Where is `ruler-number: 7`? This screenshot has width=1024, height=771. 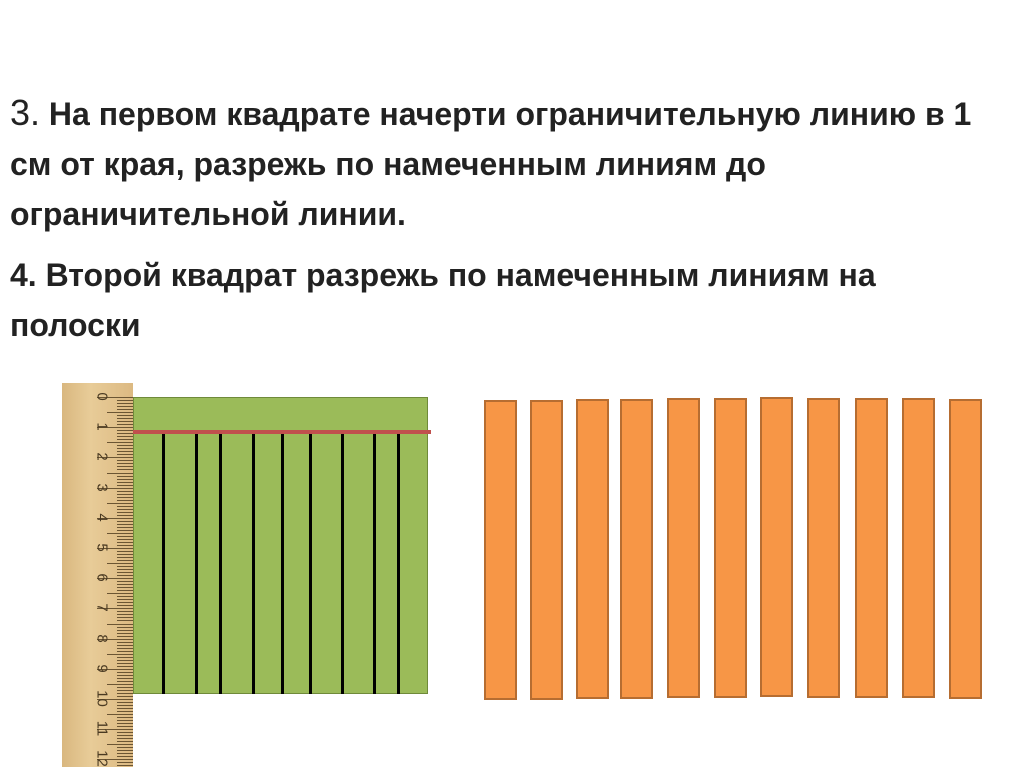 ruler-number: 7 is located at coordinates (102, 608).